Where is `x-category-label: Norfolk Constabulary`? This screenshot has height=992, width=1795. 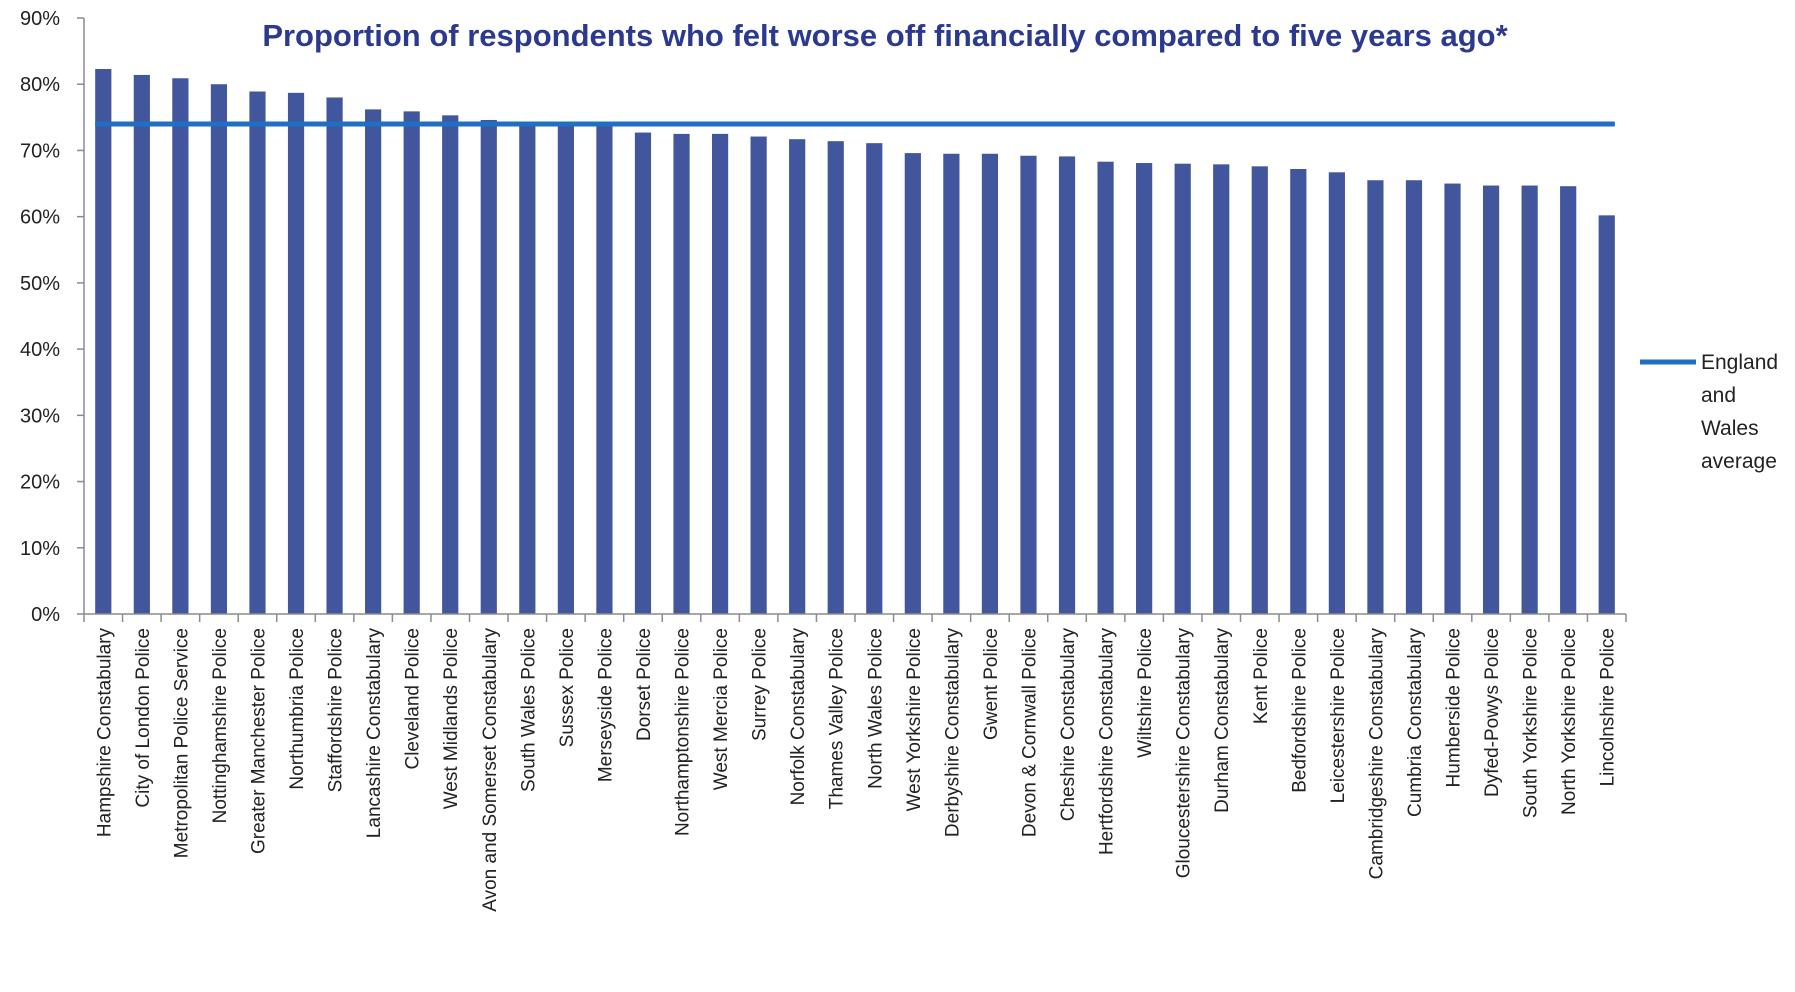
x-category-label: Norfolk Constabulary is located at coordinates (798, 717).